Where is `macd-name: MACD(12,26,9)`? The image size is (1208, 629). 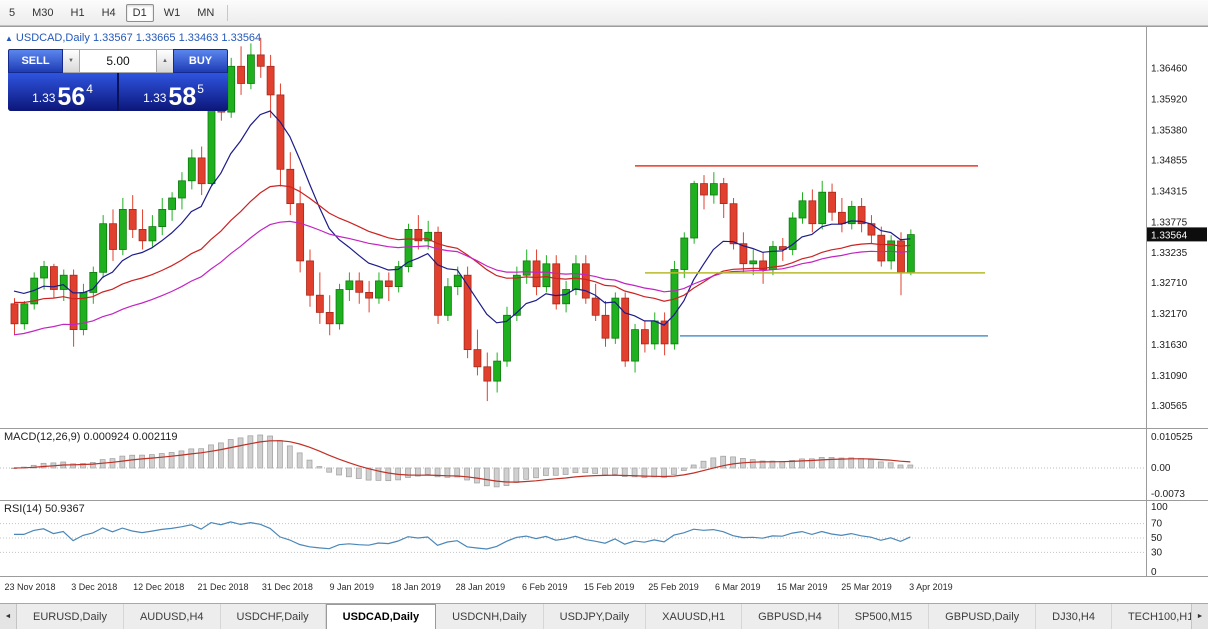
macd-name: MACD(12,26,9) is located at coordinates (42, 437).